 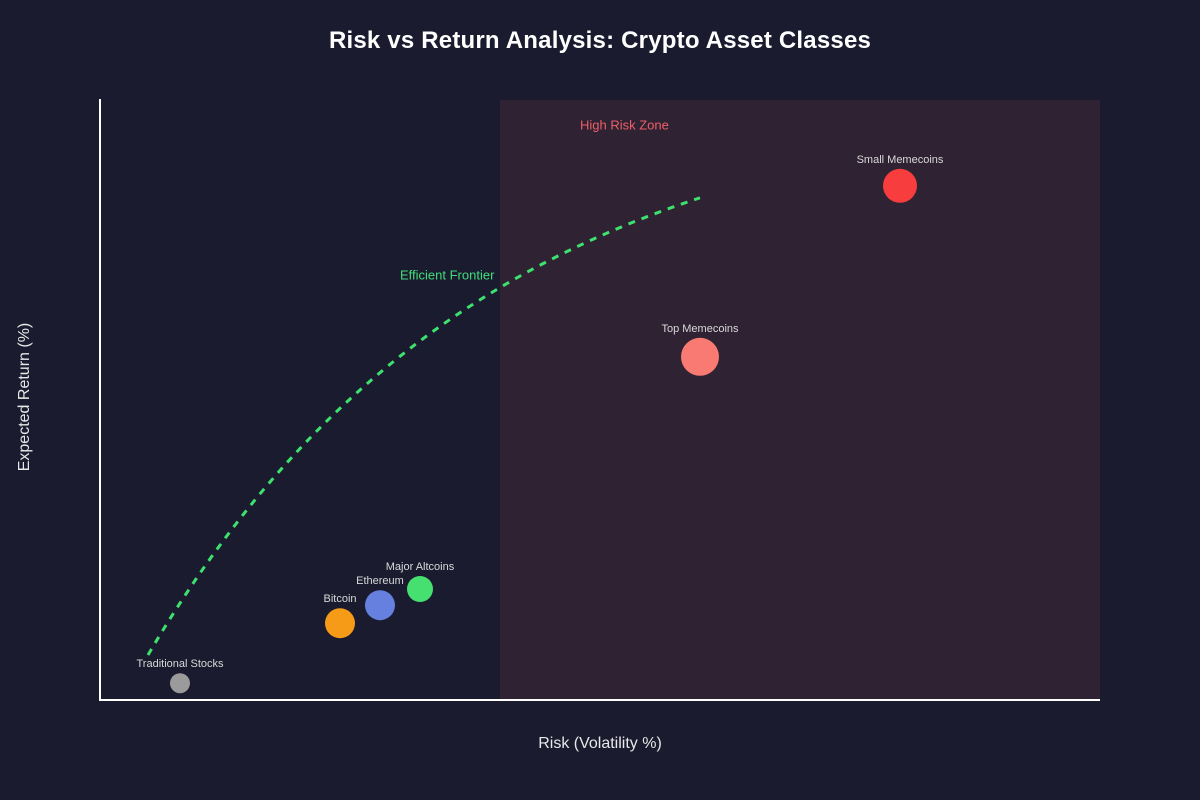 I want to click on data-point-major-altcoins, so click(x=420, y=589).